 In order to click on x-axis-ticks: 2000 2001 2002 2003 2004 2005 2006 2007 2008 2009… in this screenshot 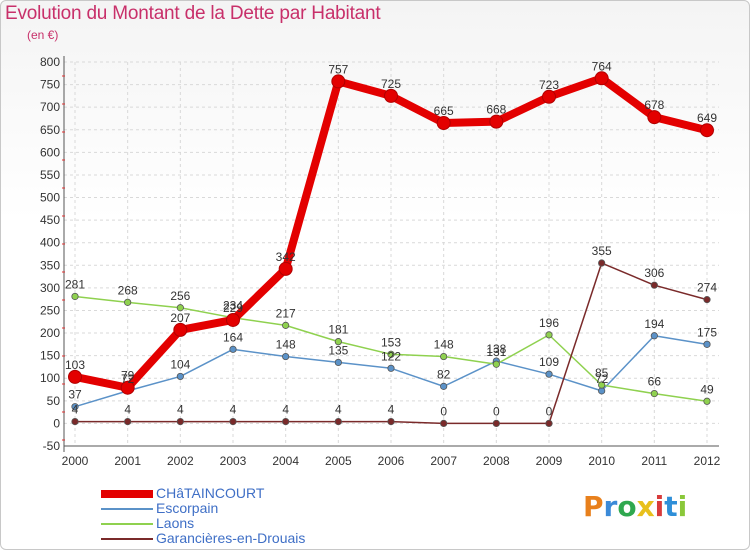, I will do `click(391, 461)`.